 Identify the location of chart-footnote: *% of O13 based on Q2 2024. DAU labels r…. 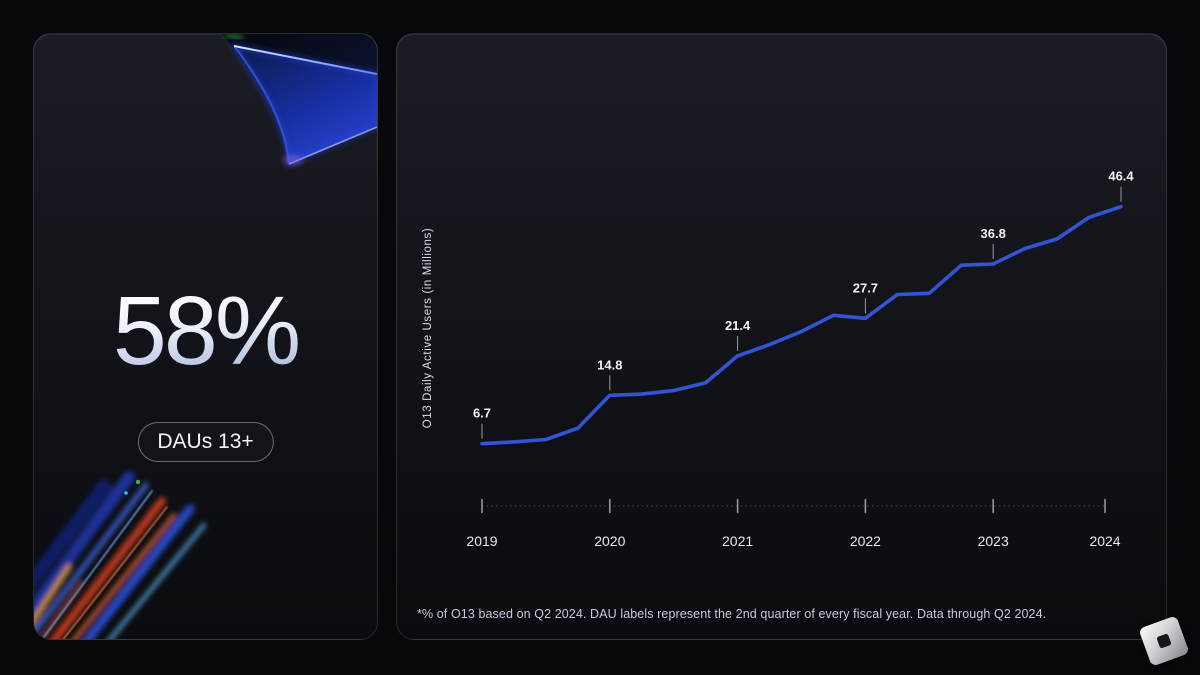
(732, 614).